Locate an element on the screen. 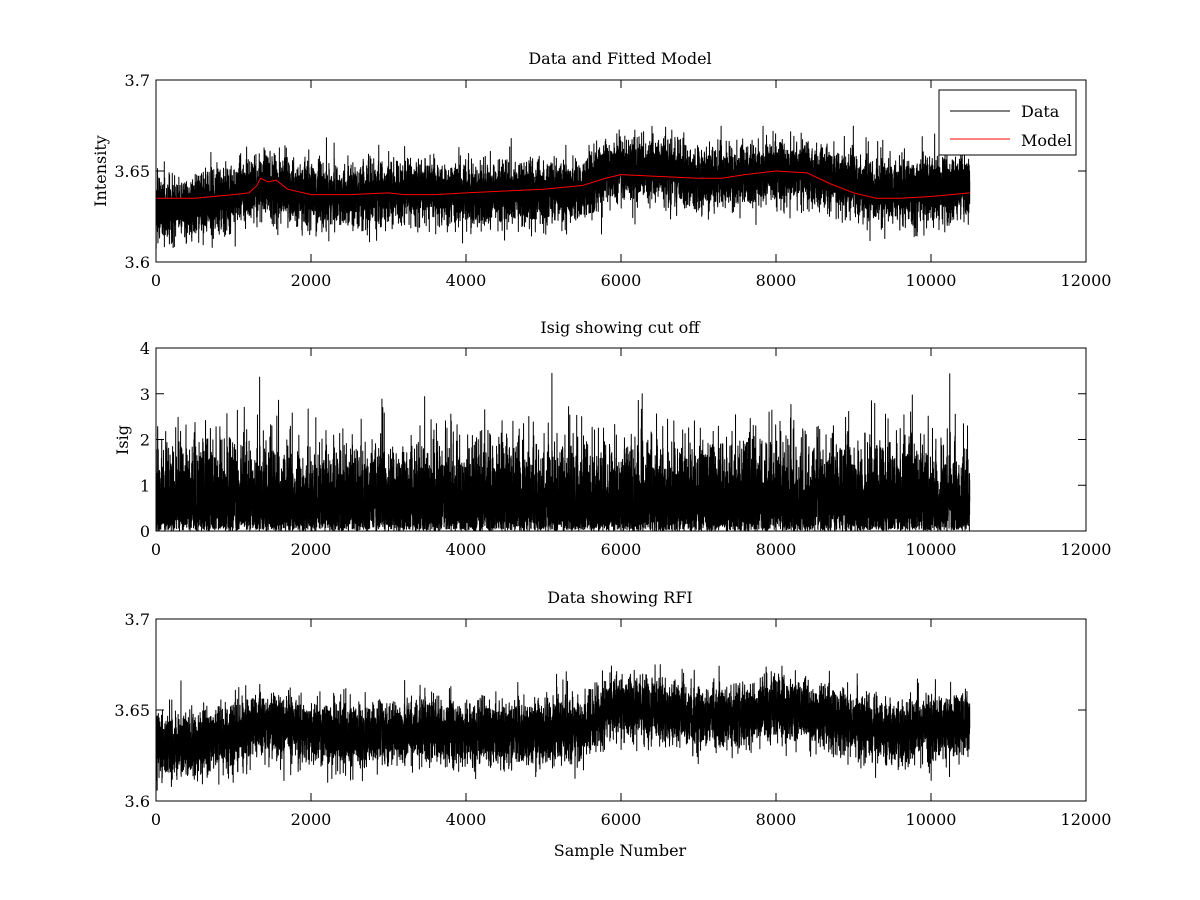 This screenshot has height=900, width=1200. x-axis-label: Sample Number is located at coordinates (620, 850).